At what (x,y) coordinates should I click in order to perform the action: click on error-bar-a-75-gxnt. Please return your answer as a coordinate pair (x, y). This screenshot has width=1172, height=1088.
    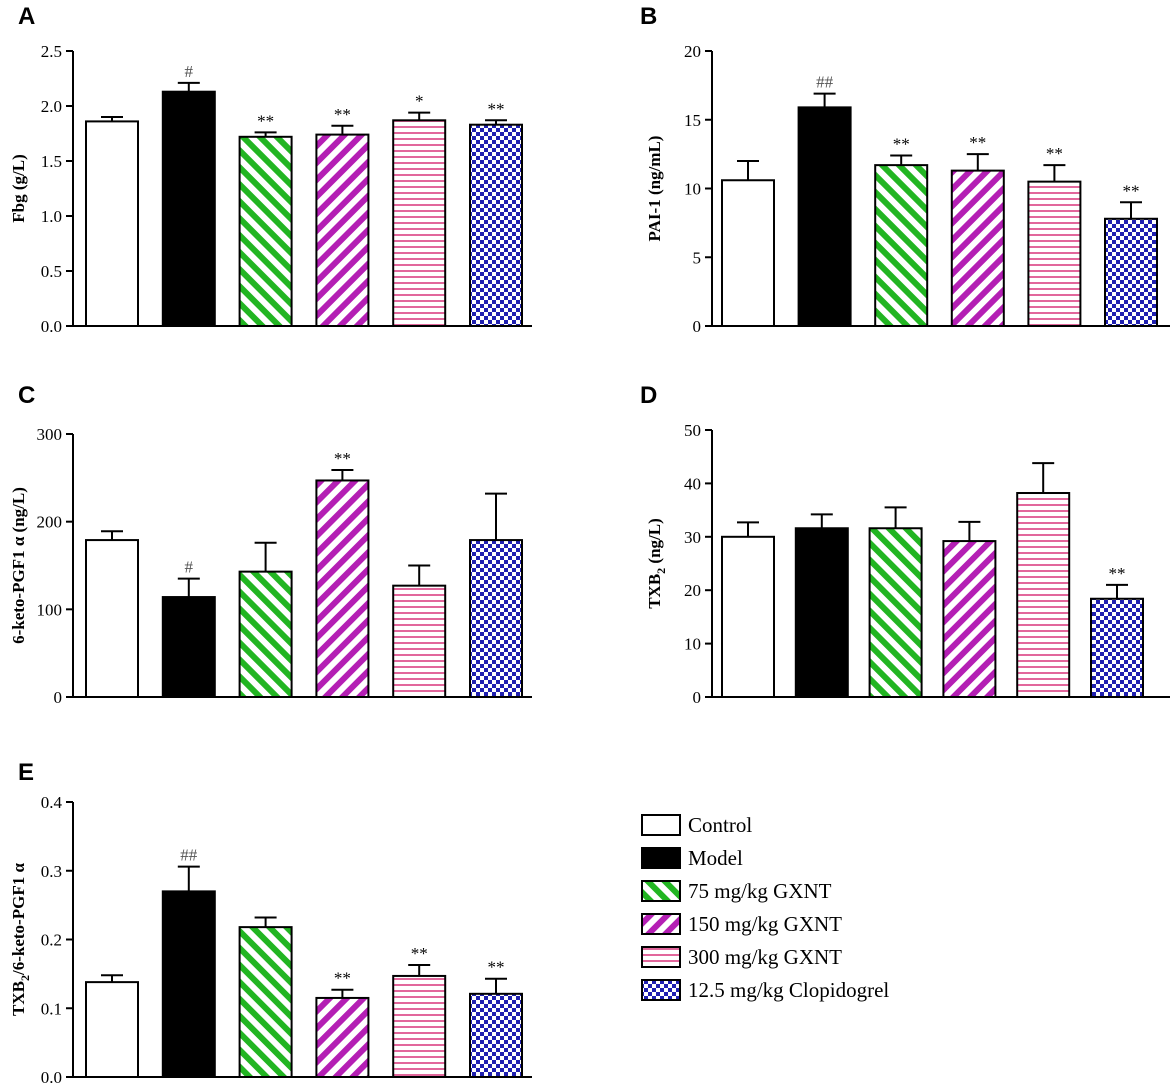
    Looking at the image, I should click on (265, 134).